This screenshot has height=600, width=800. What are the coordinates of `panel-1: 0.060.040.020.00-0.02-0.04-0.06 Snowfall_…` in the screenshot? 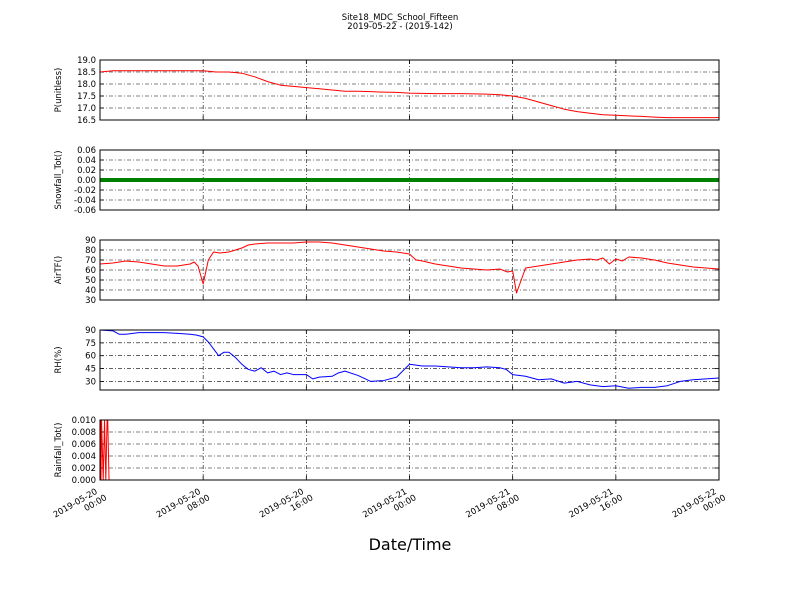 It's located at (387, 181).